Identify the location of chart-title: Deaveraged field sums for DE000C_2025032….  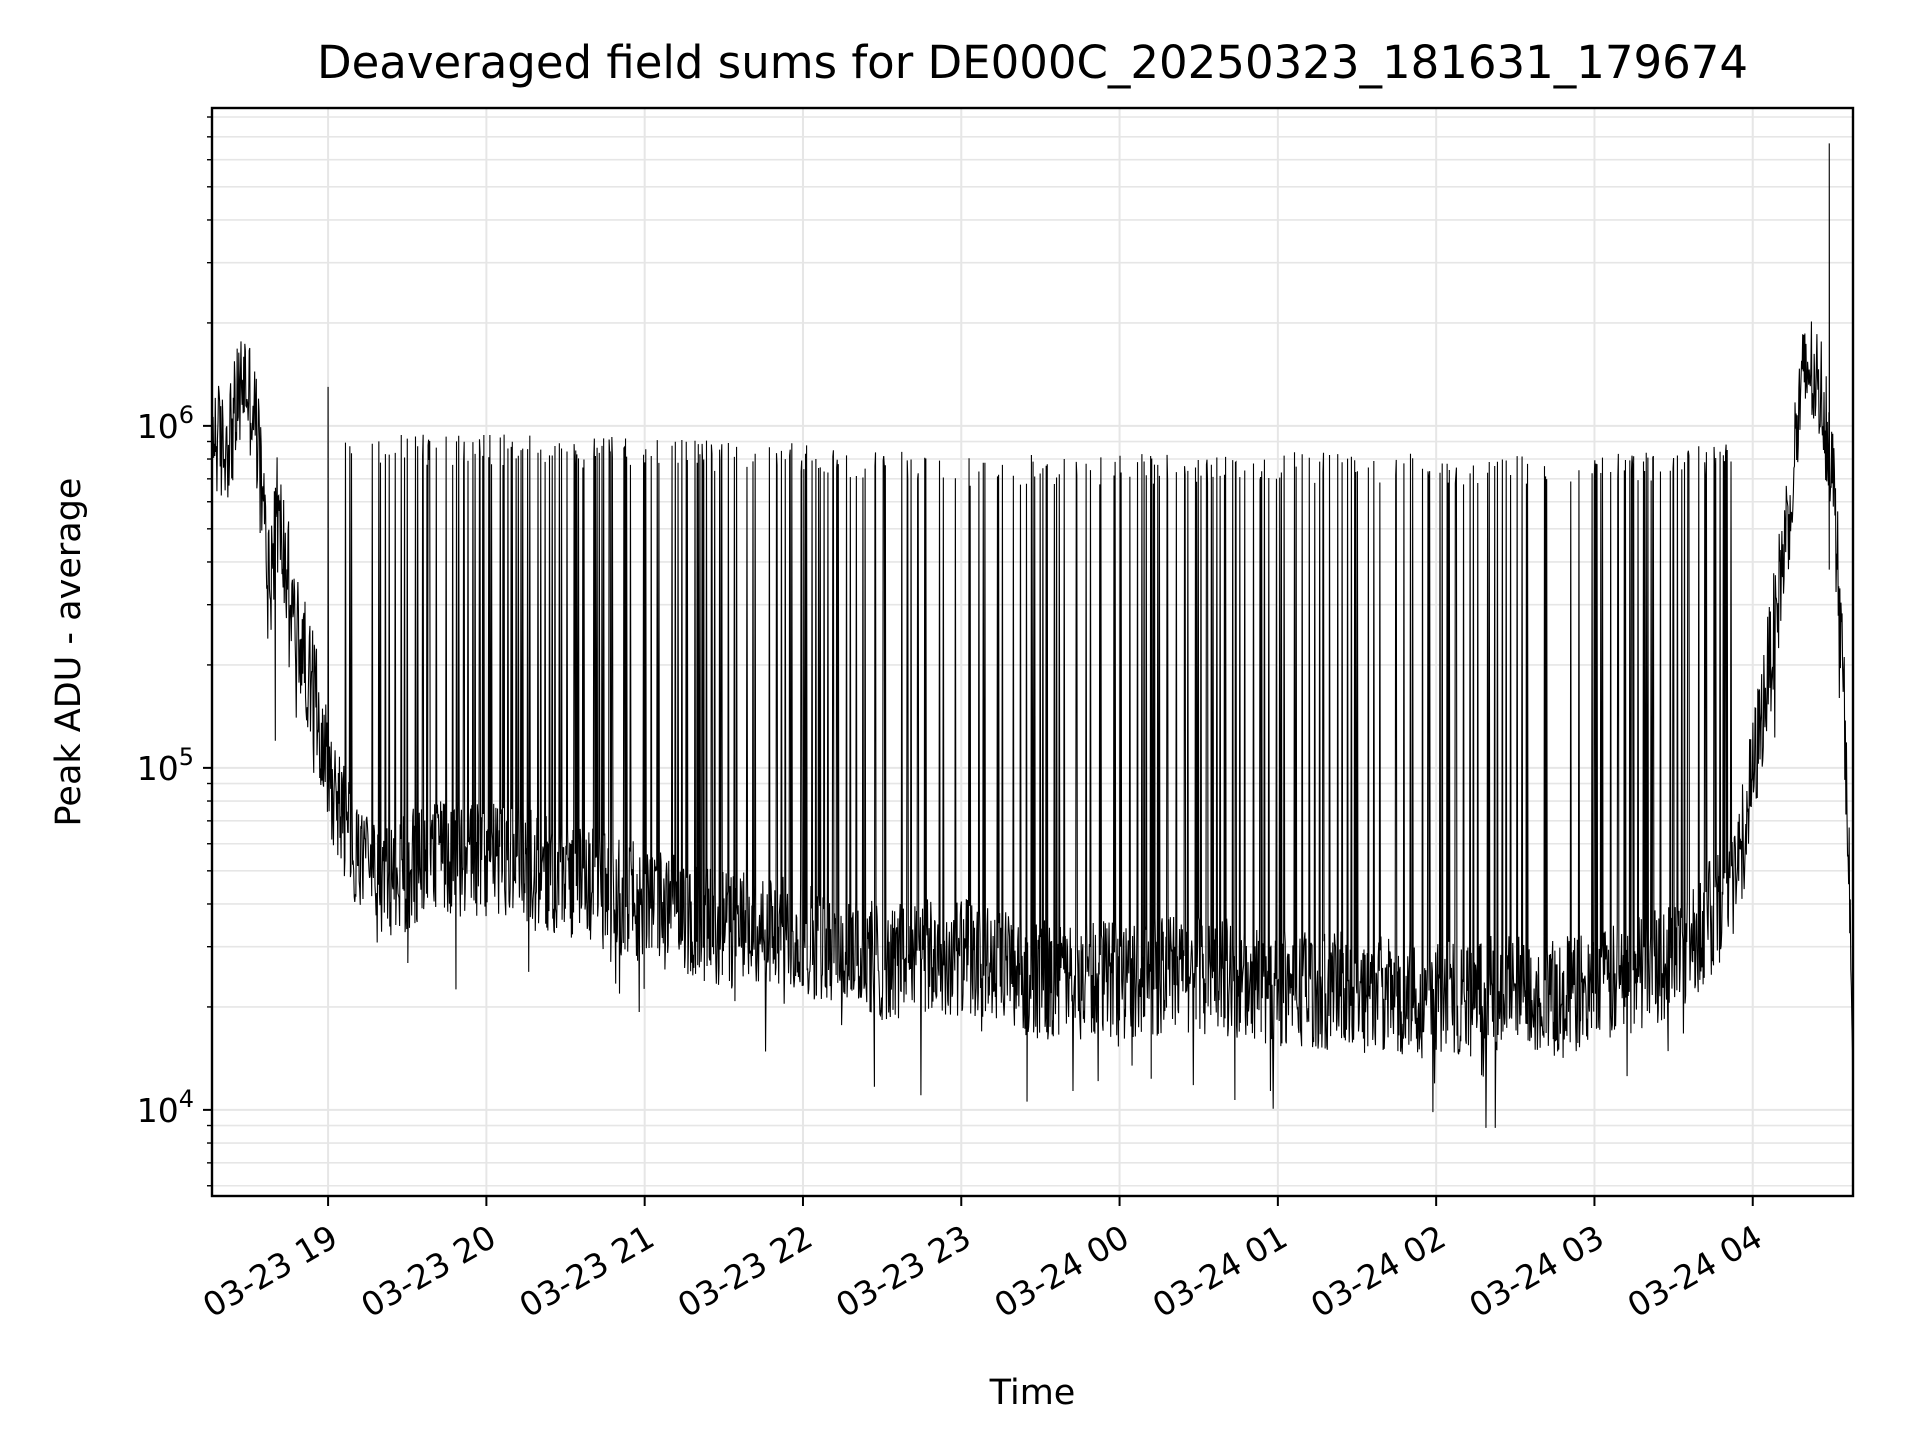
(1032, 62).